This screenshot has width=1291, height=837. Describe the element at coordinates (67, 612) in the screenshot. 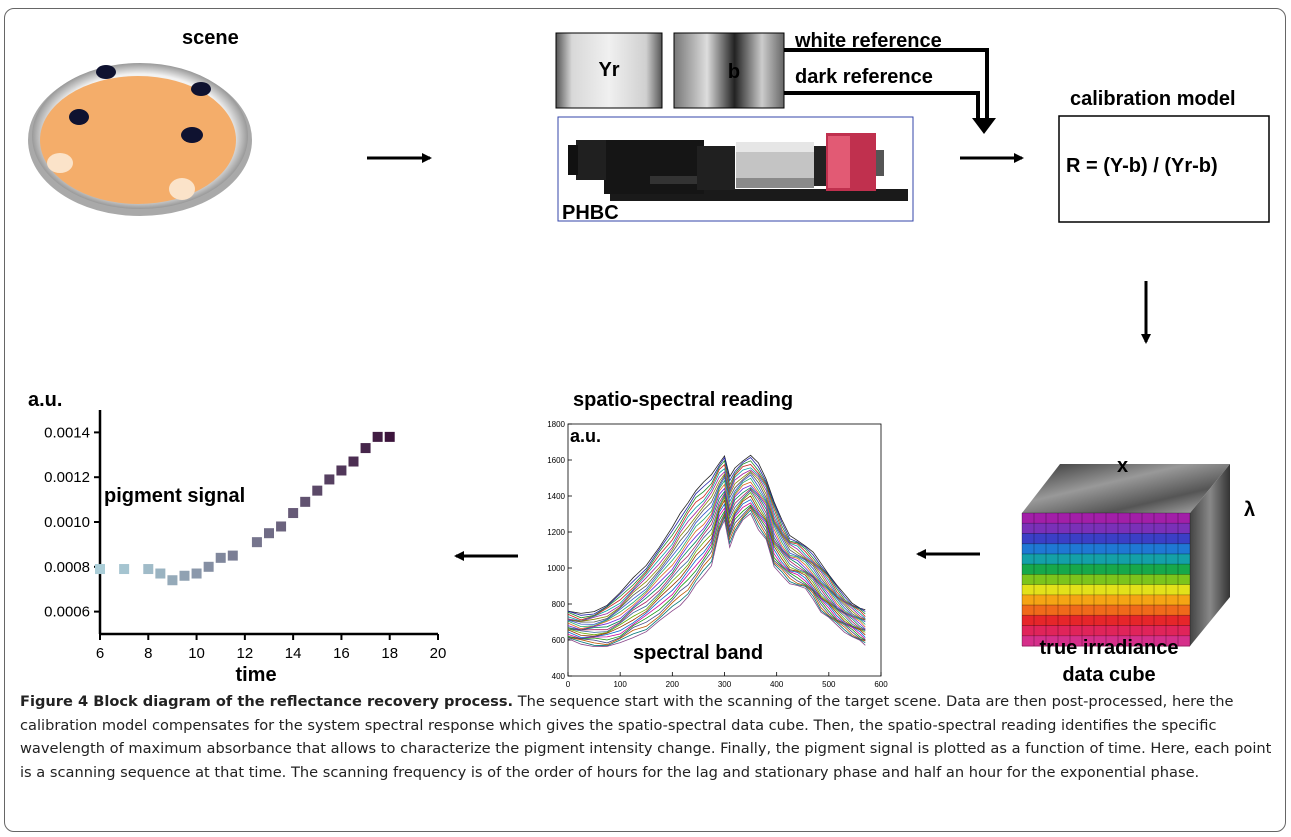

I see `pigment-y-tick-label: 0.0006` at that location.